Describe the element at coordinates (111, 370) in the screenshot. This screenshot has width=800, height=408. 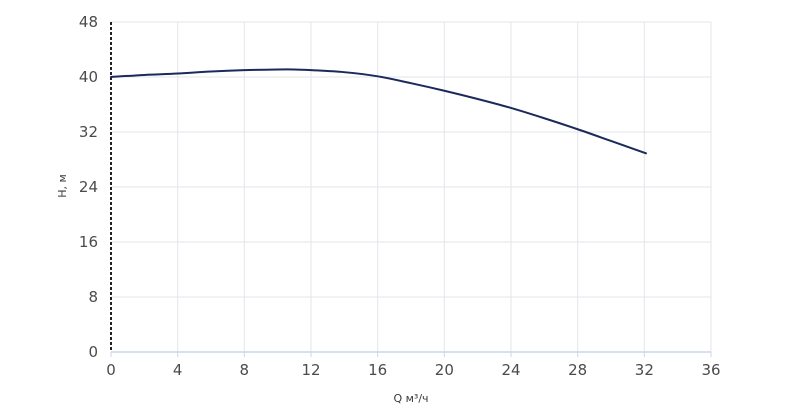
I see `x-tick-label: 0` at that location.